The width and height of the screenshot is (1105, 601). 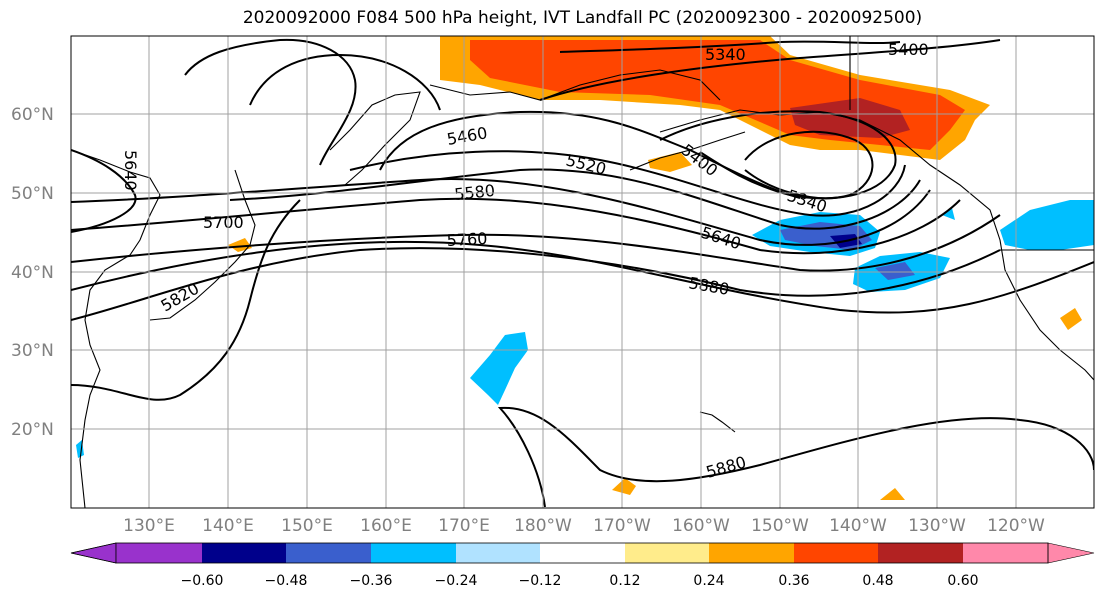 I want to click on negative-region-2-core, so click(x=895, y=271).